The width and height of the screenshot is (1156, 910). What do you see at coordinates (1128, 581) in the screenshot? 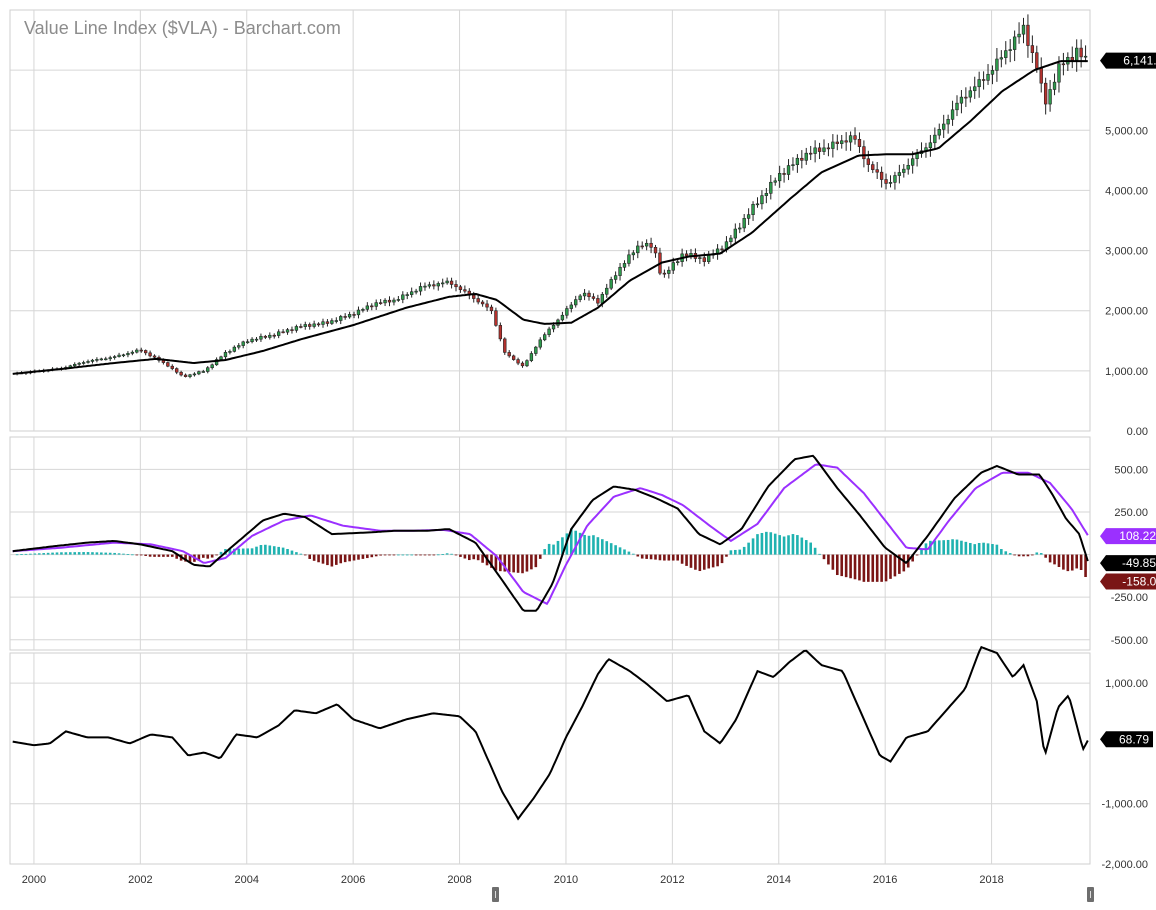
I see `histogram-last-value-tag: -158.07` at bounding box center [1128, 581].